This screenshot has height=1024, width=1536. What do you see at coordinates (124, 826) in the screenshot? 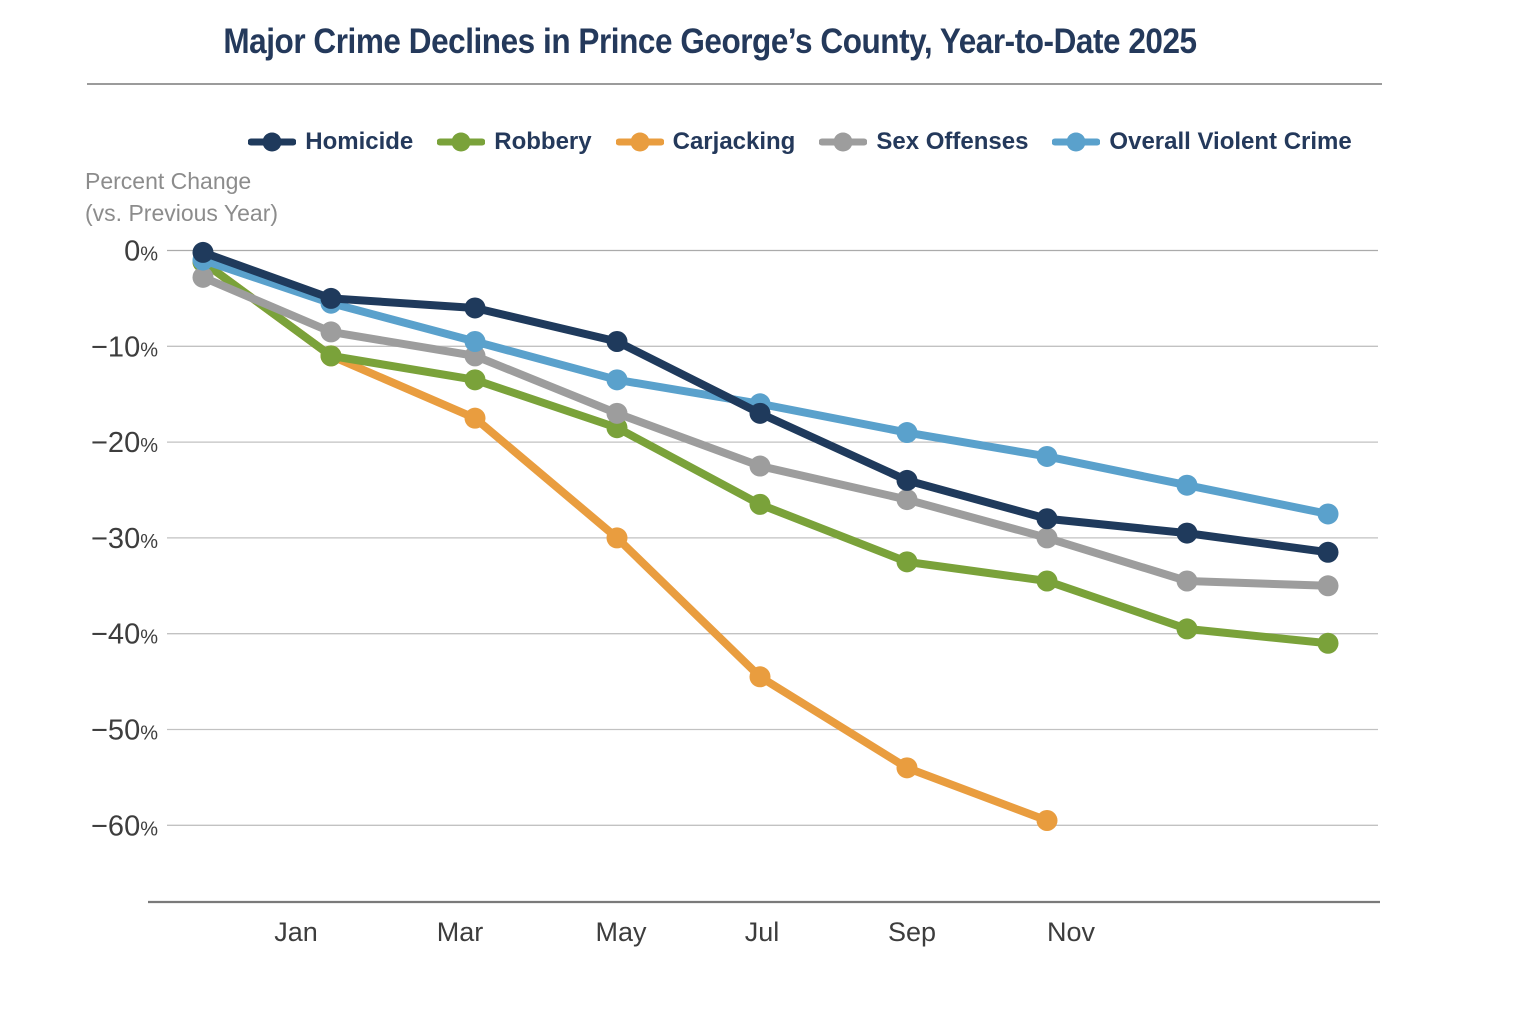
I see `y-tick-label: −60%` at bounding box center [124, 826].